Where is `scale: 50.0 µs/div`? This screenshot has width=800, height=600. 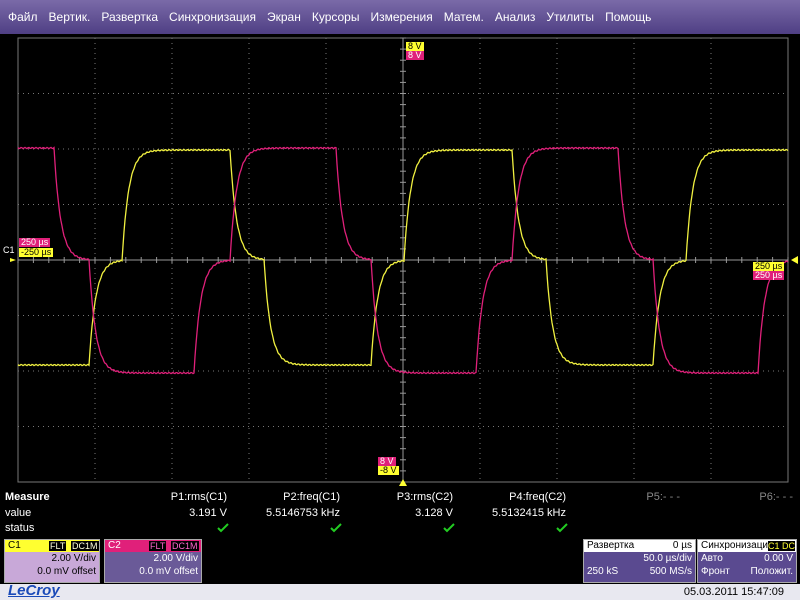
scale: 50.0 µs/div is located at coordinates (667, 558).